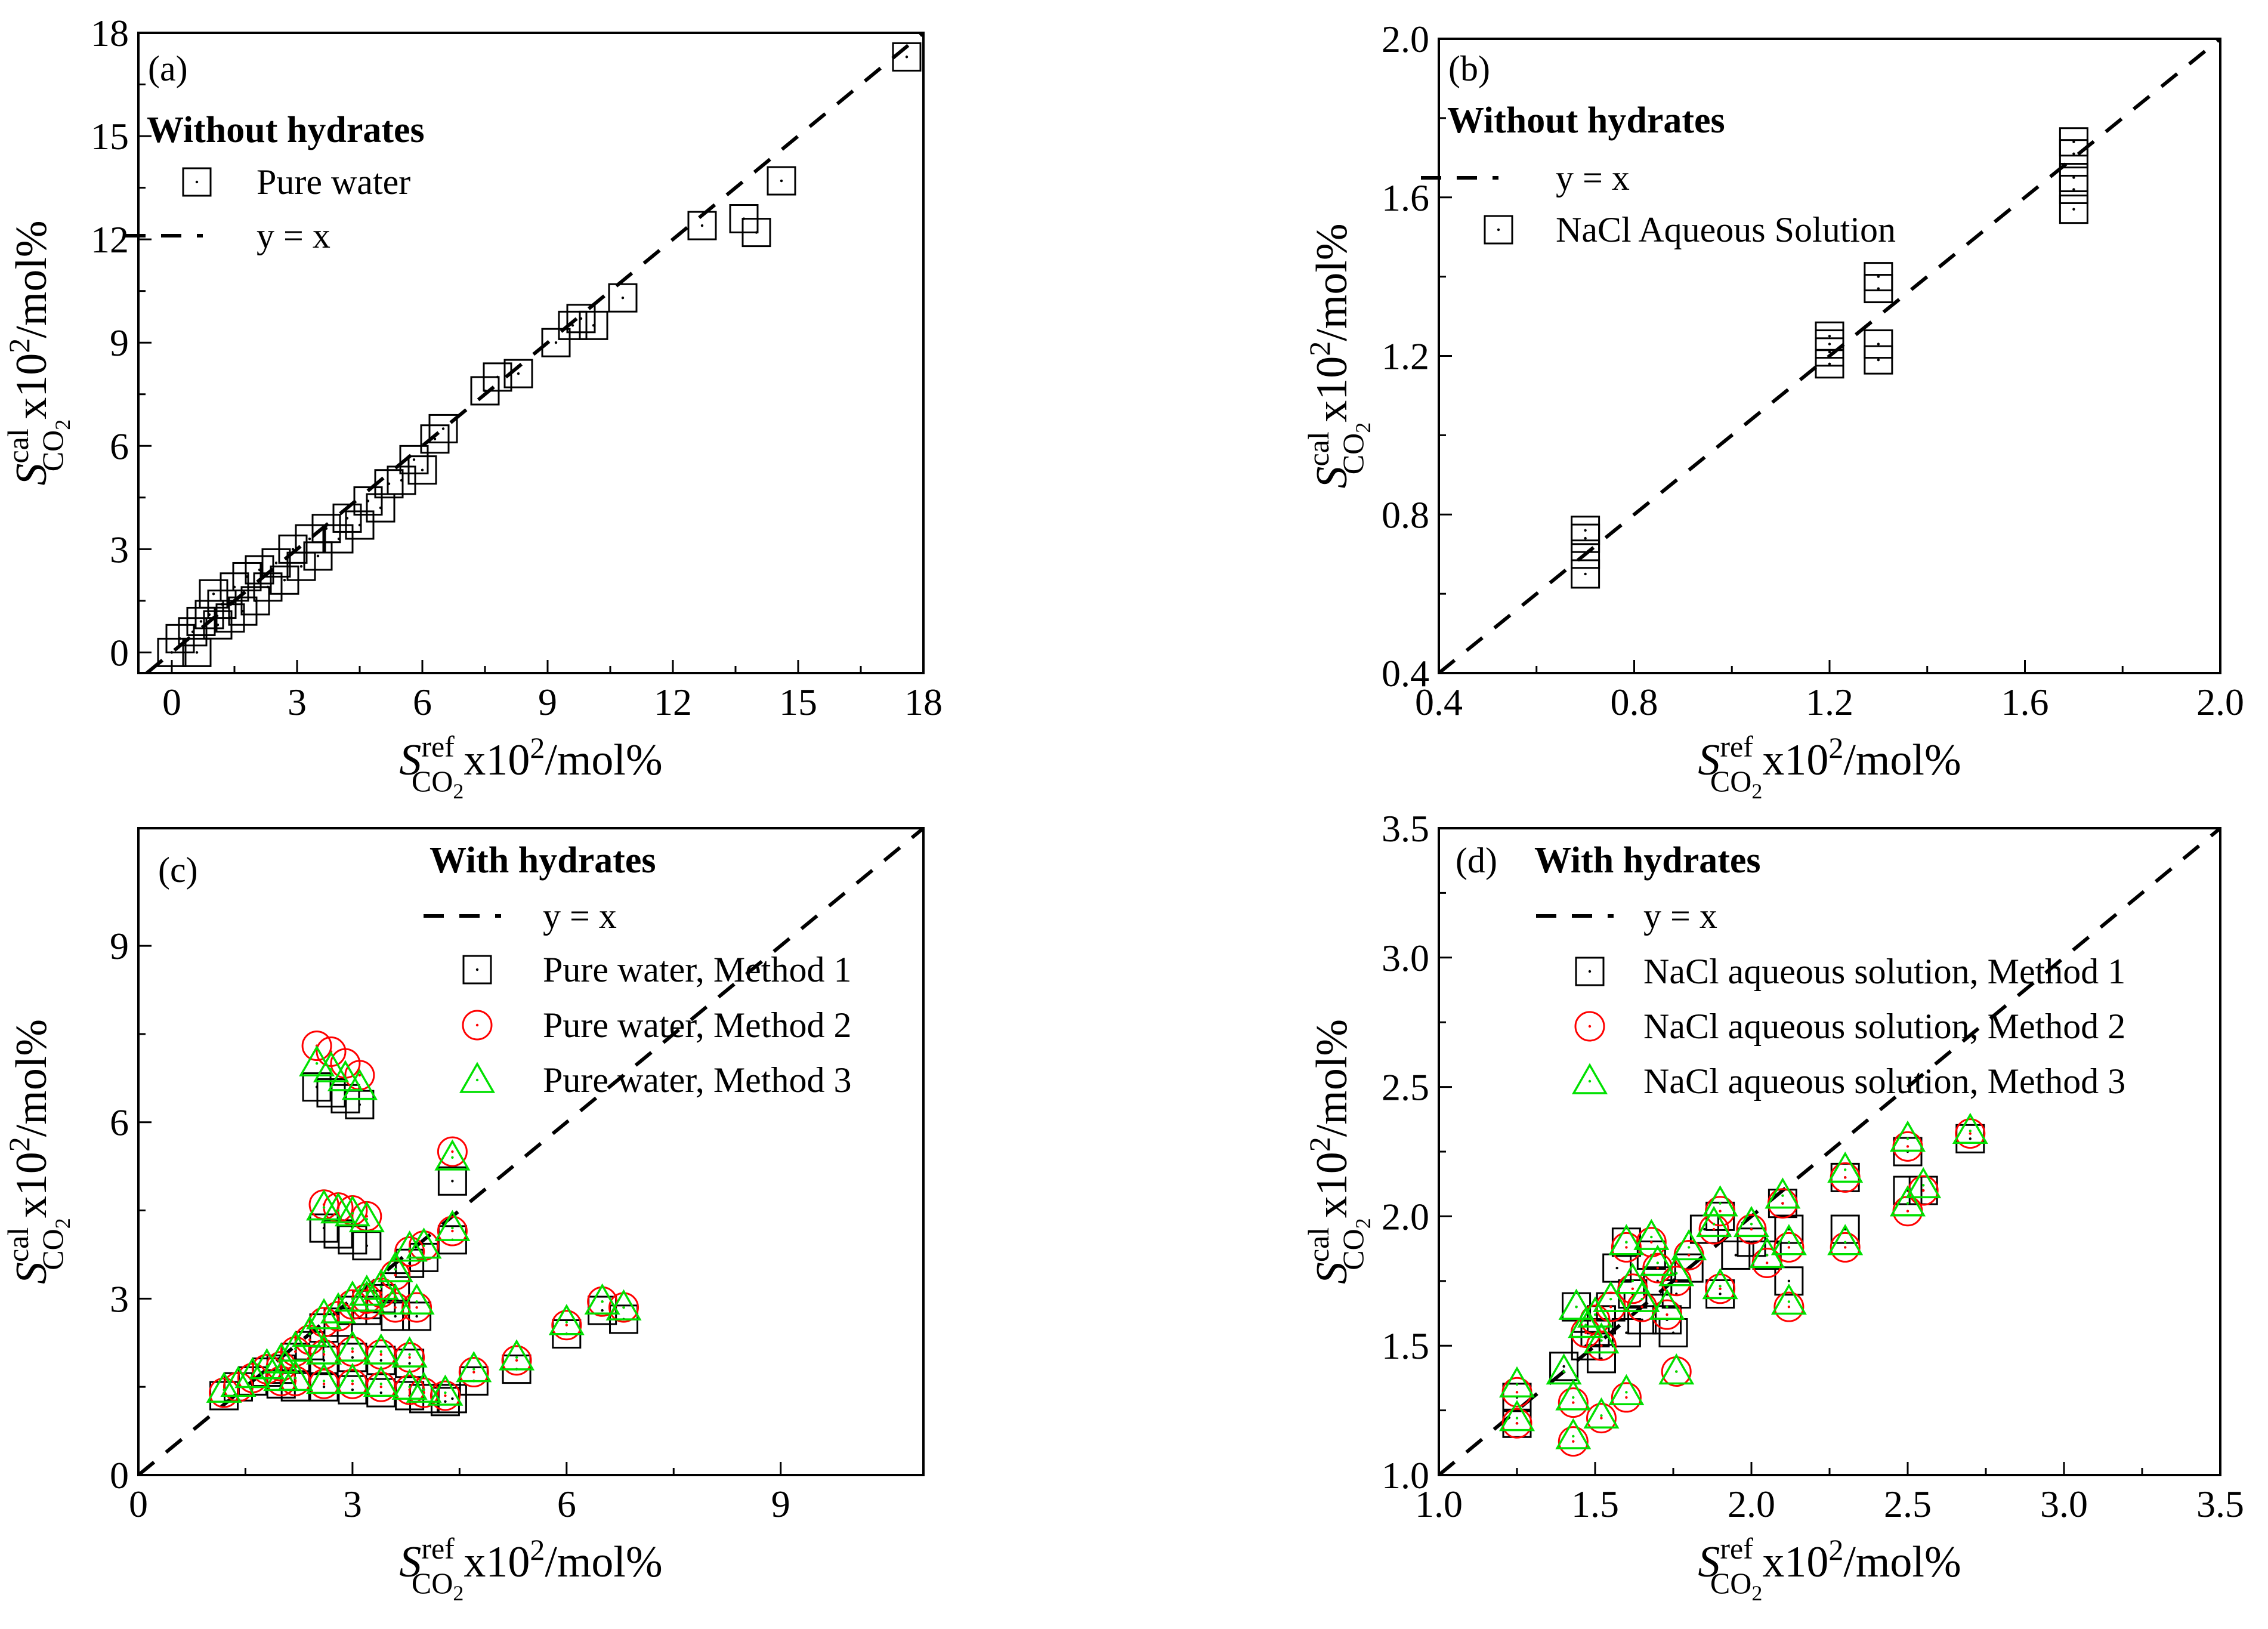 This screenshot has width=2268, height=1629. I want to click on y-tick-label: 1.2, so click(1405, 356).